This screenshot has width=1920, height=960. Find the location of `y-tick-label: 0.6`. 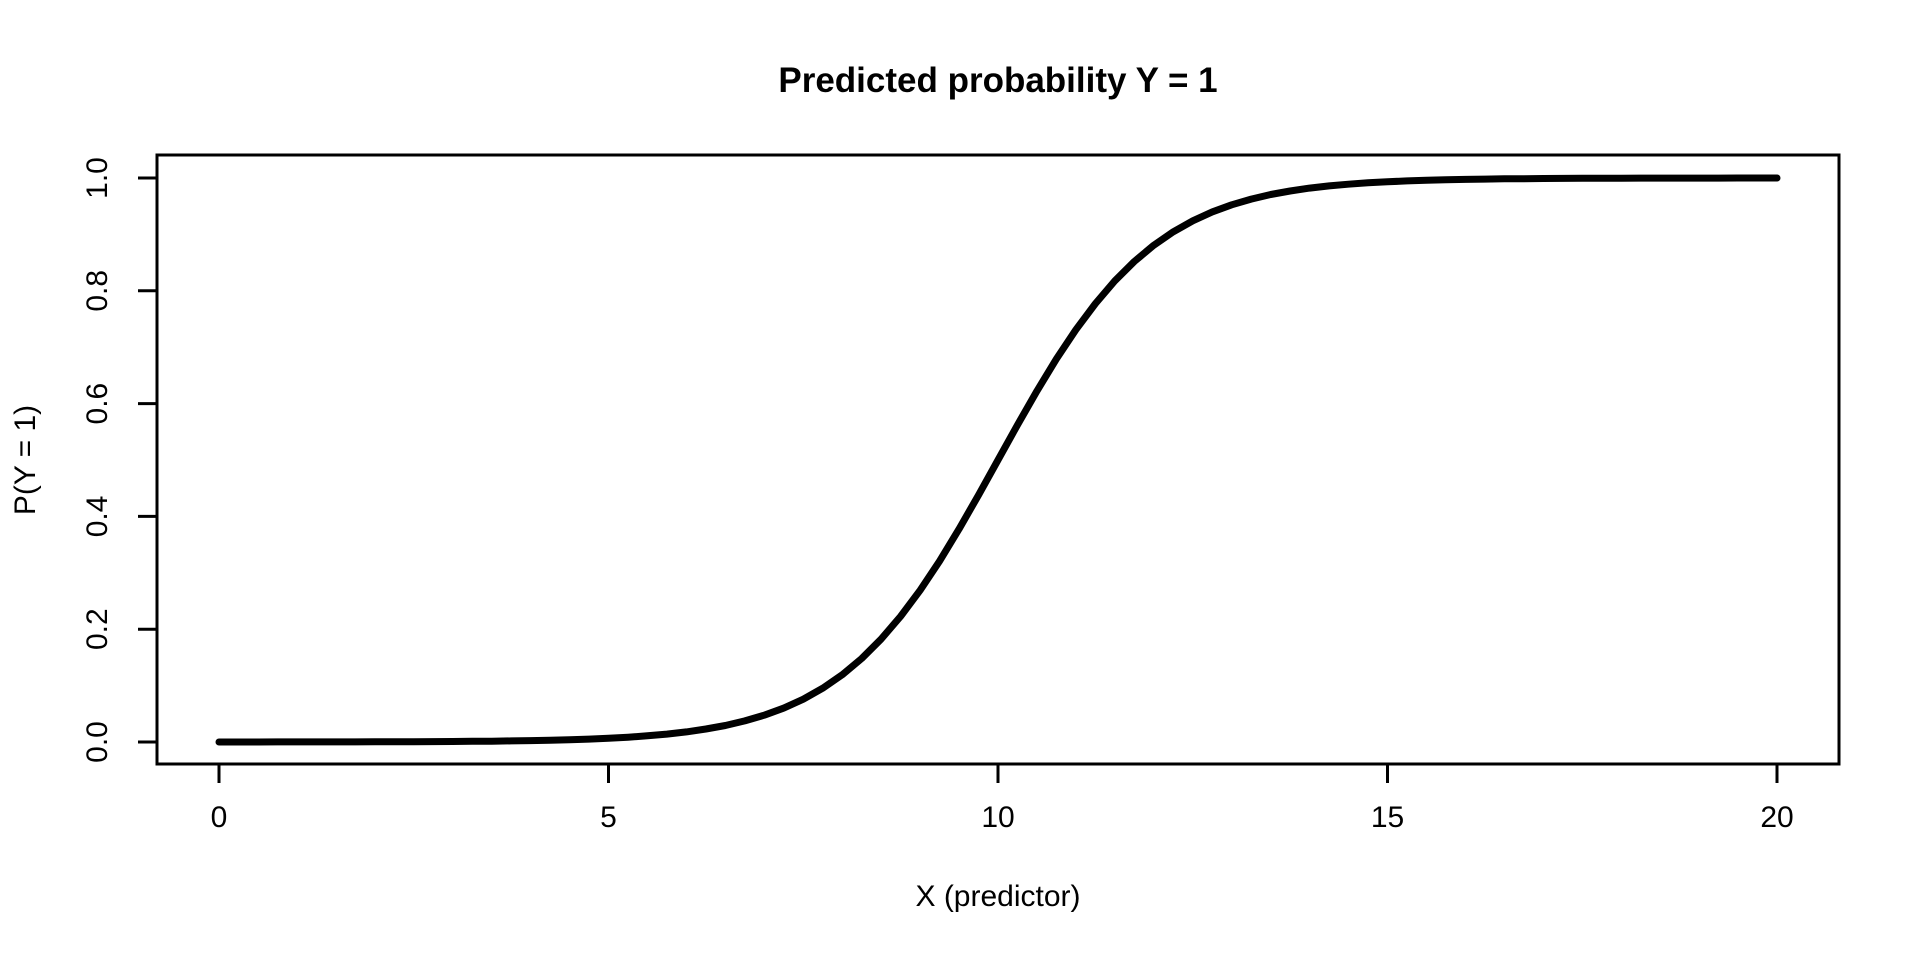

y-tick-label: 0.6 is located at coordinates (97, 404).